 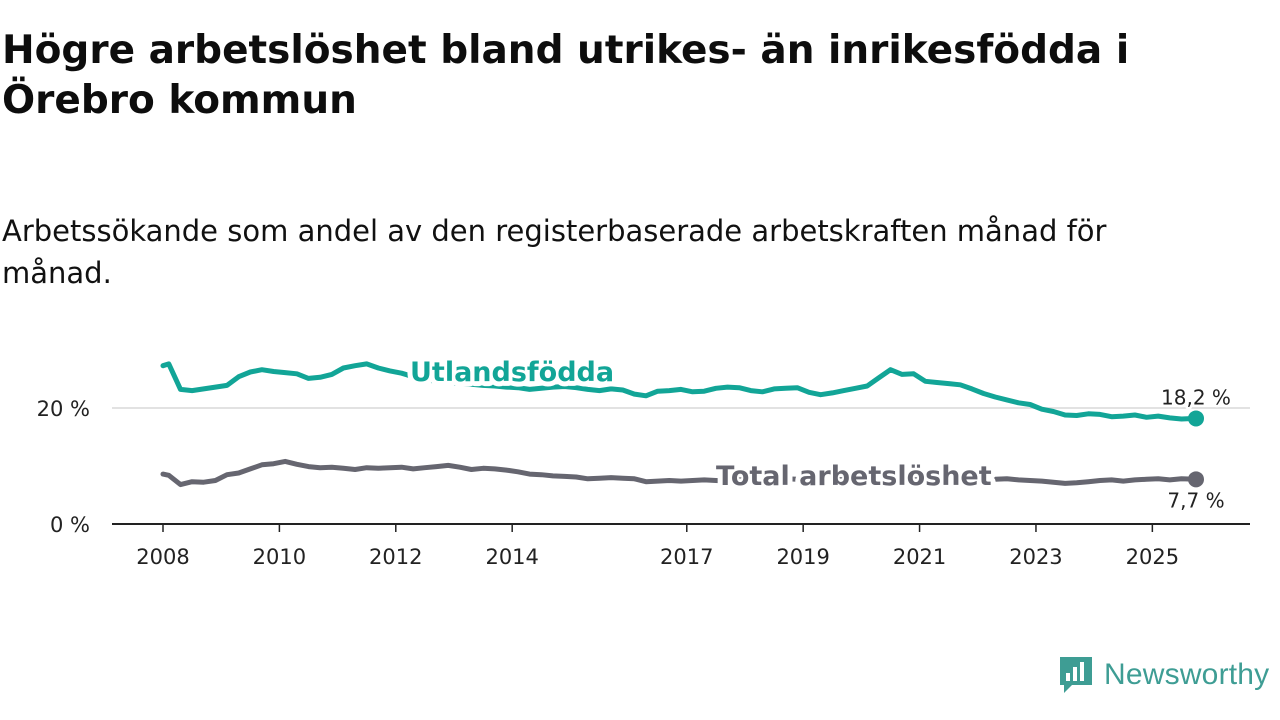 What do you see at coordinates (1076, 675) in the screenshot?
I see `newsworthy-logo-icon` at bounding box center [1076, 675].